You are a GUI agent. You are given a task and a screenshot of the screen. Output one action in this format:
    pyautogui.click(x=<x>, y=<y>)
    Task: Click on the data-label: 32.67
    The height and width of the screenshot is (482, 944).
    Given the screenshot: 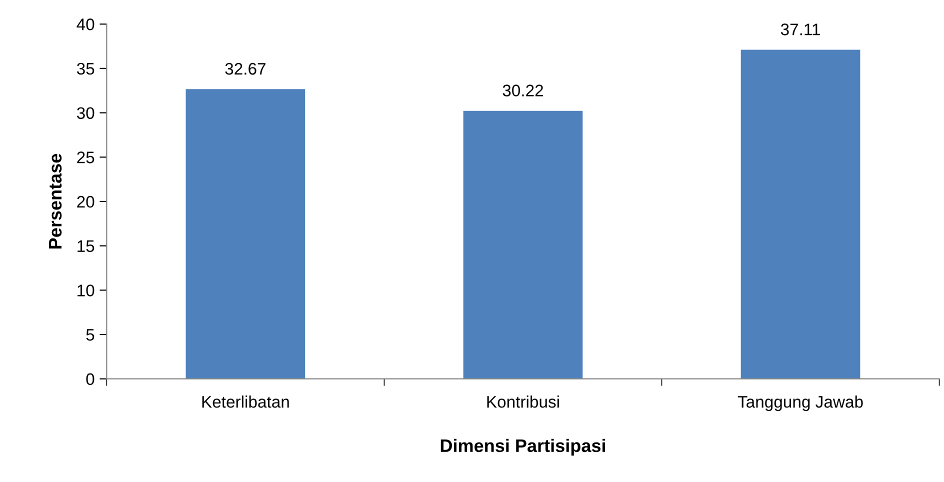 What is the action you would take?
    pyautogui.click(x=245, y=68)
    